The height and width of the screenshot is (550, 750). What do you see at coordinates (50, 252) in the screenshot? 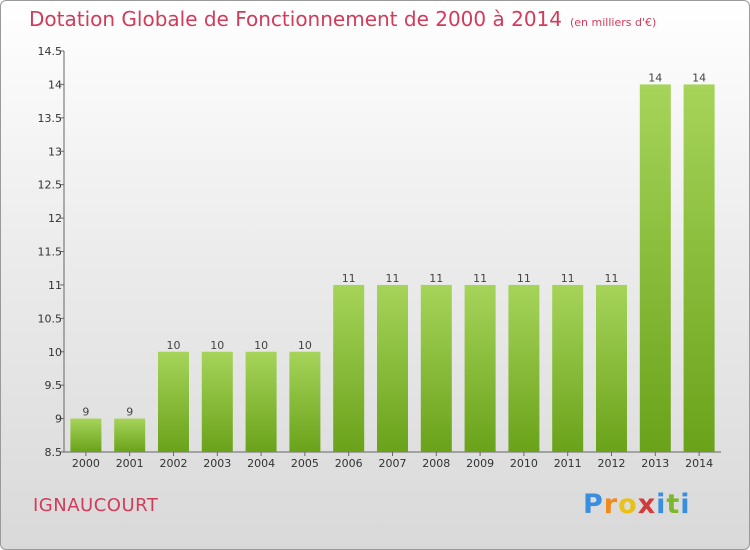
I see `y-tick-label: 11.5` at bounding box center [50, 252].